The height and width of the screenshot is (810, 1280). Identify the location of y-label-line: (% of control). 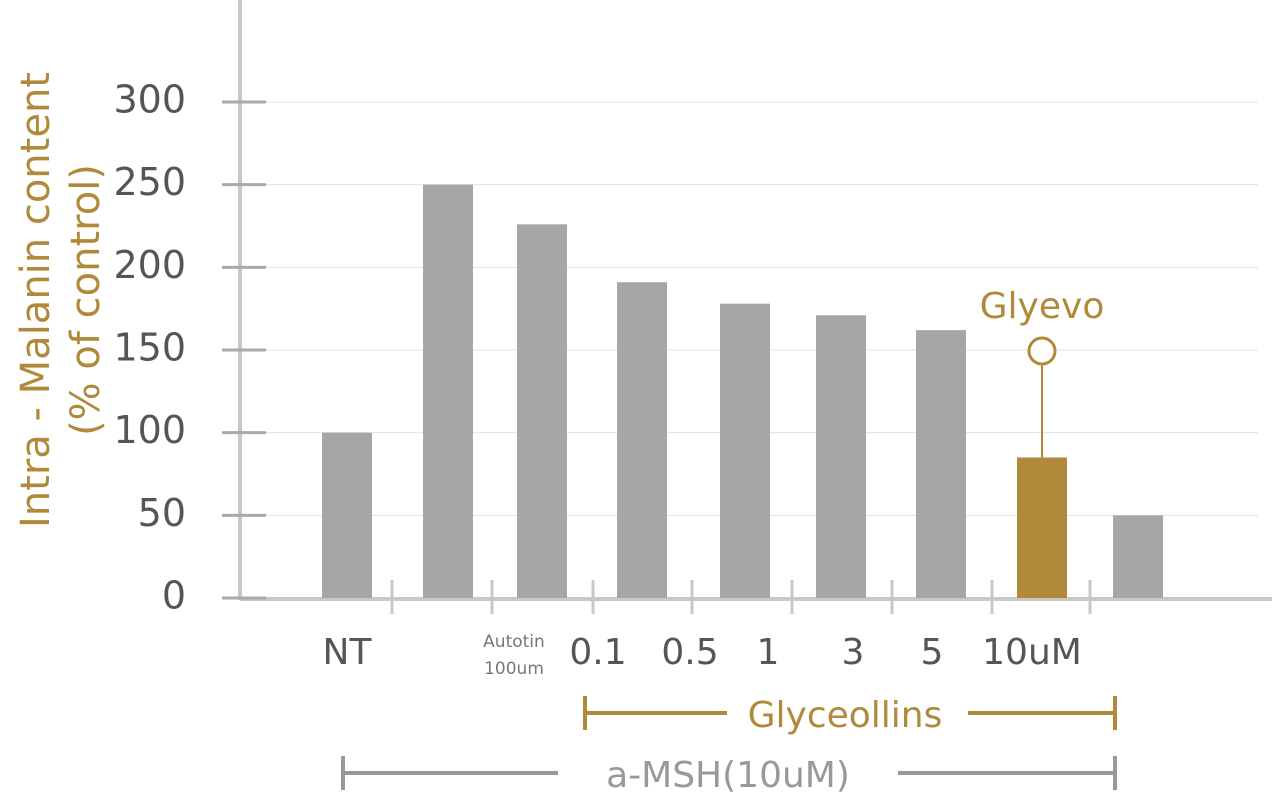
(86, 300).